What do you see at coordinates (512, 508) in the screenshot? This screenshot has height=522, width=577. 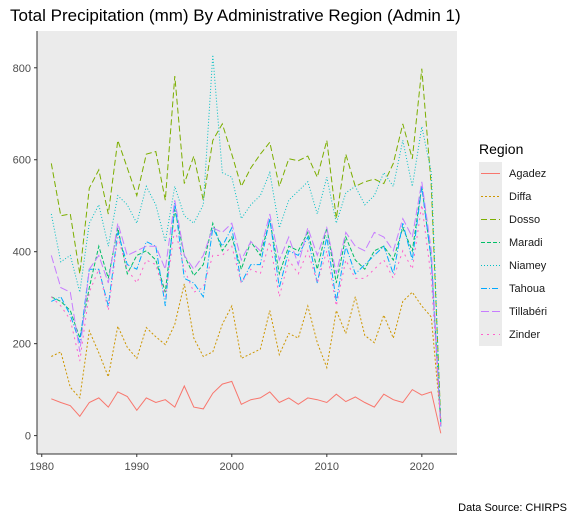 I see `chart-caption: Data Source: CHIRPS` at bounding box center [512, 508].